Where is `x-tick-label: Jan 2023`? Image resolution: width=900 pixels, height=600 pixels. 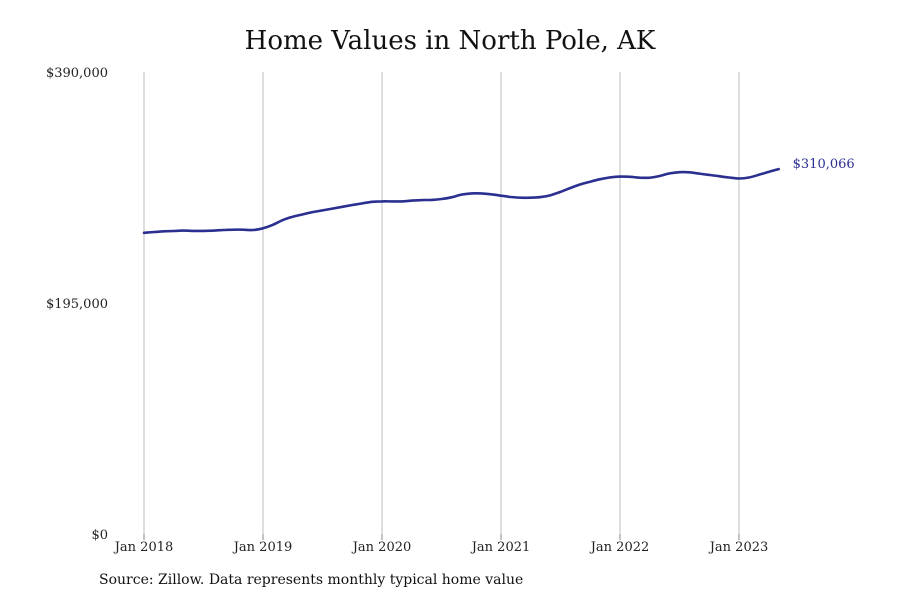
x-tick-label: Jan 2023 is located at coordinates (738, 547).